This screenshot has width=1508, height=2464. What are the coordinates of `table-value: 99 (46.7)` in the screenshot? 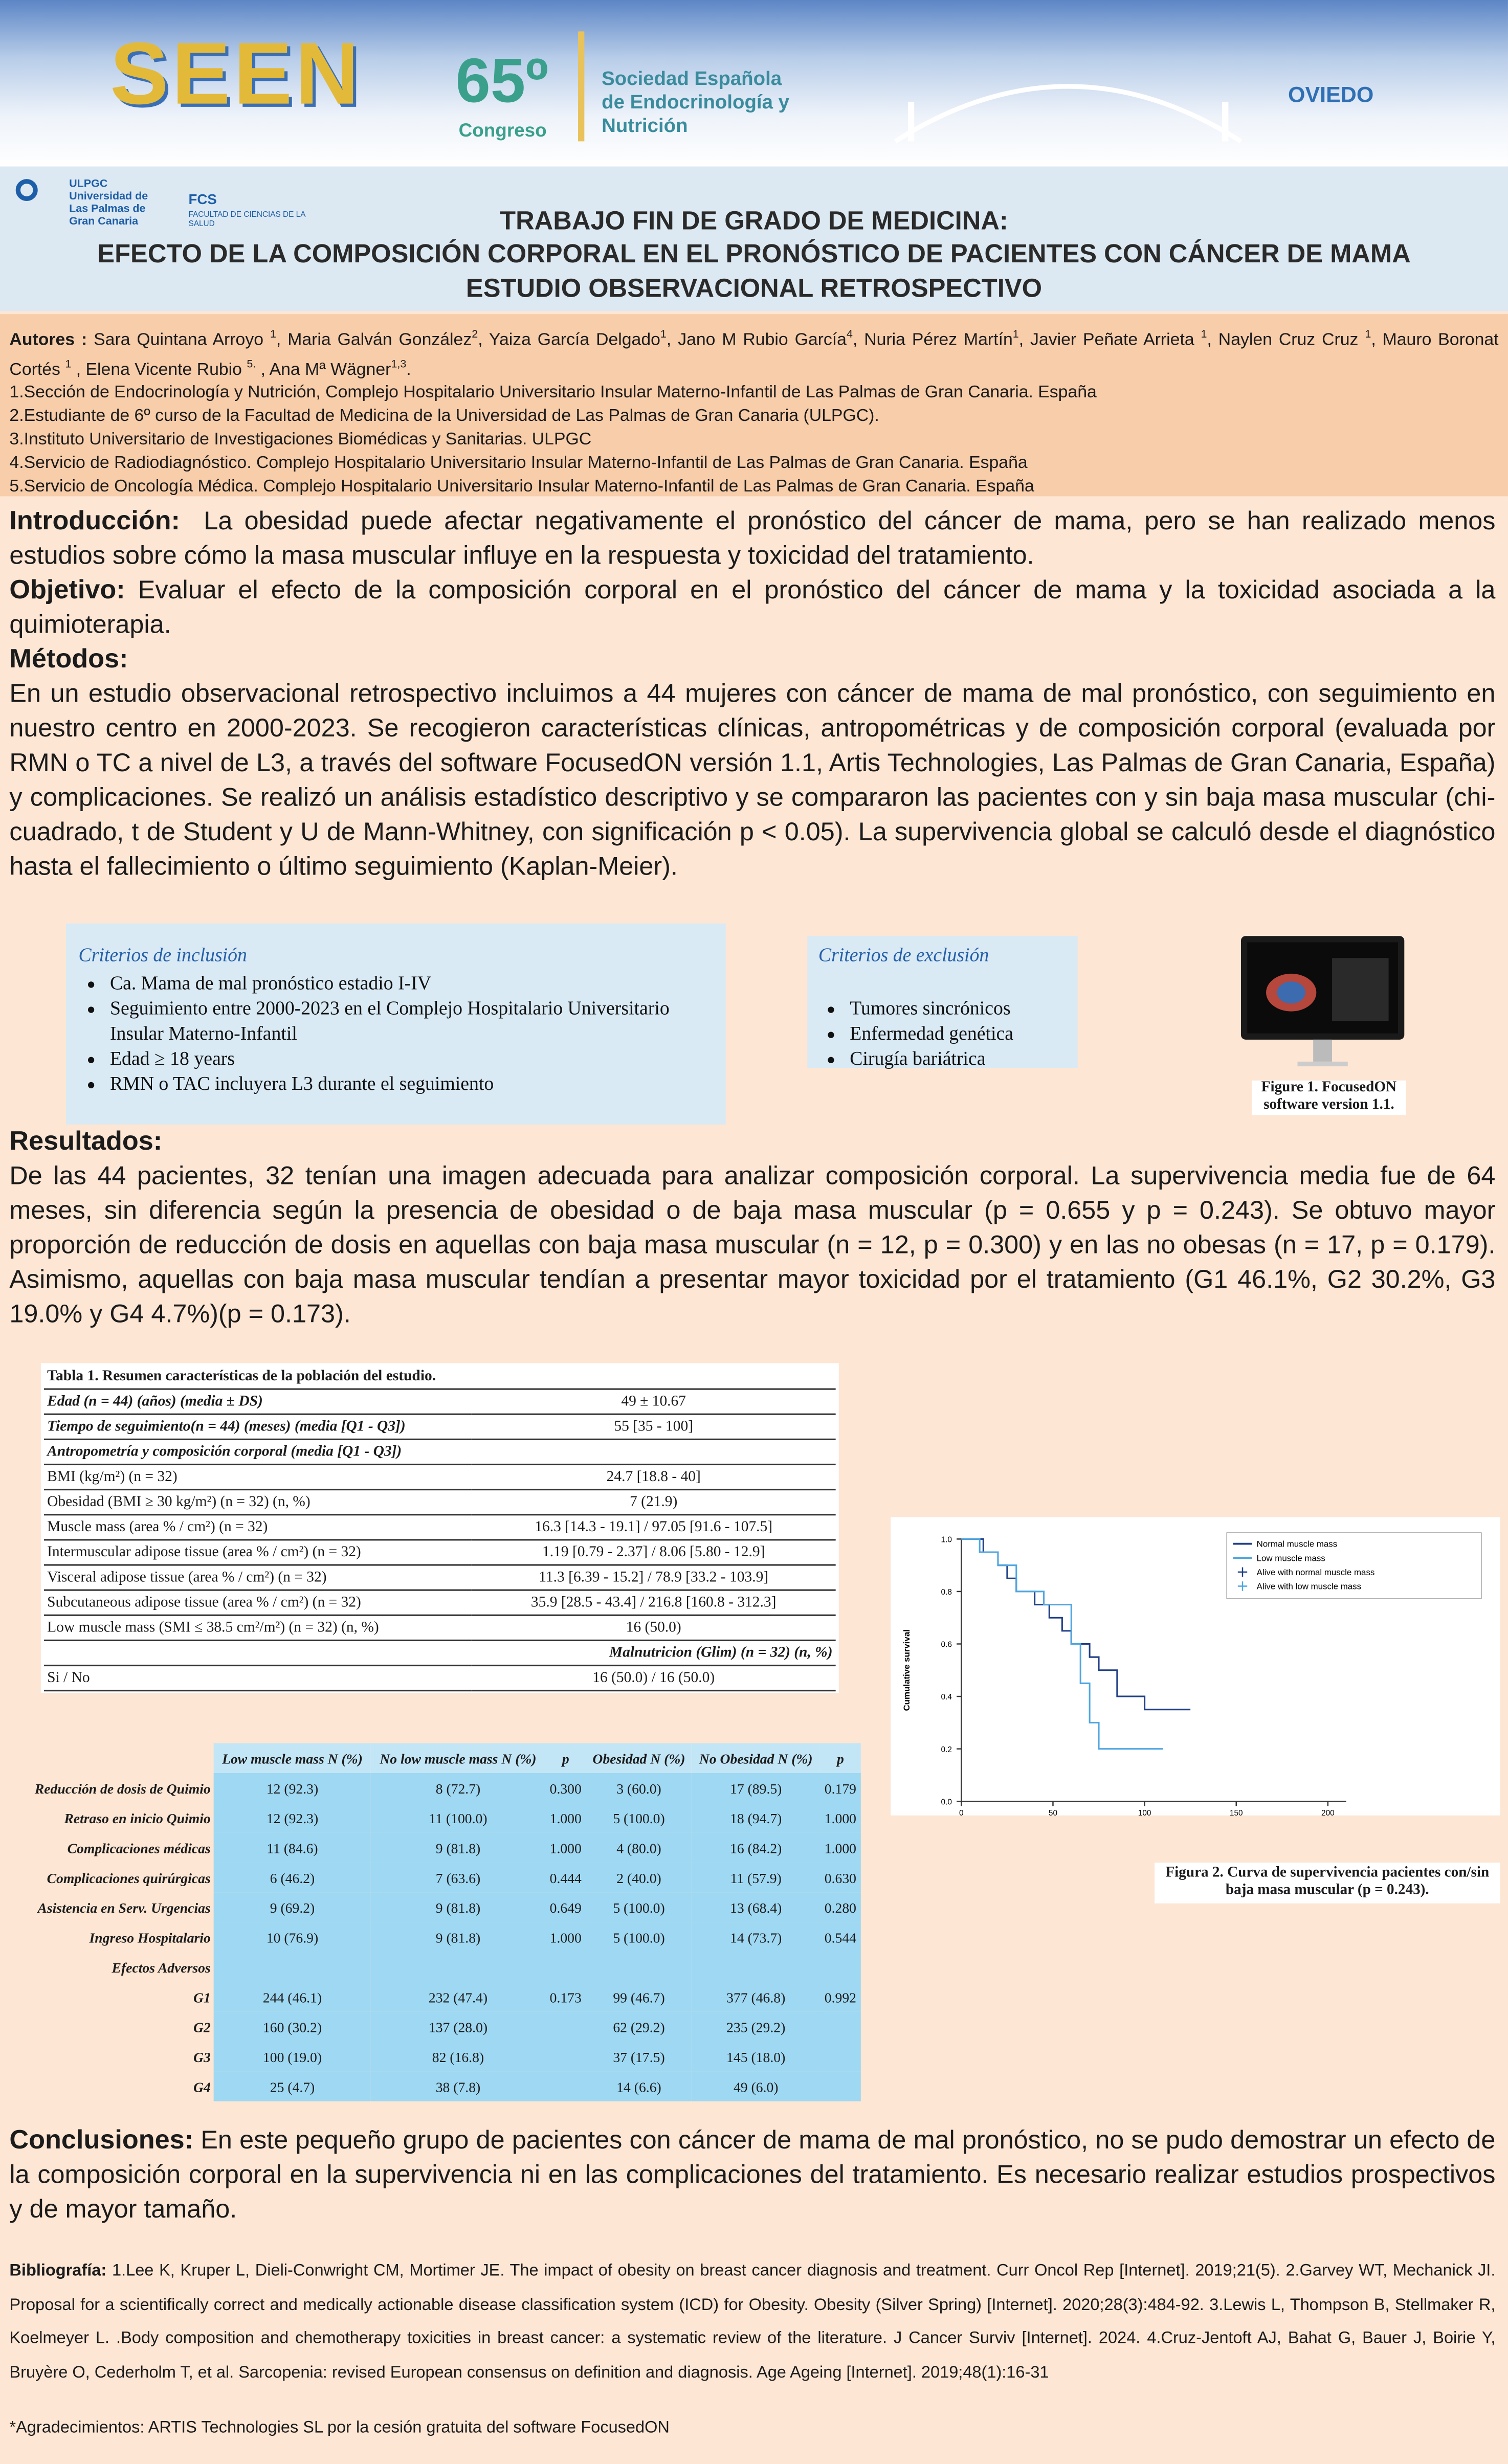 It's located at (639, 1997).